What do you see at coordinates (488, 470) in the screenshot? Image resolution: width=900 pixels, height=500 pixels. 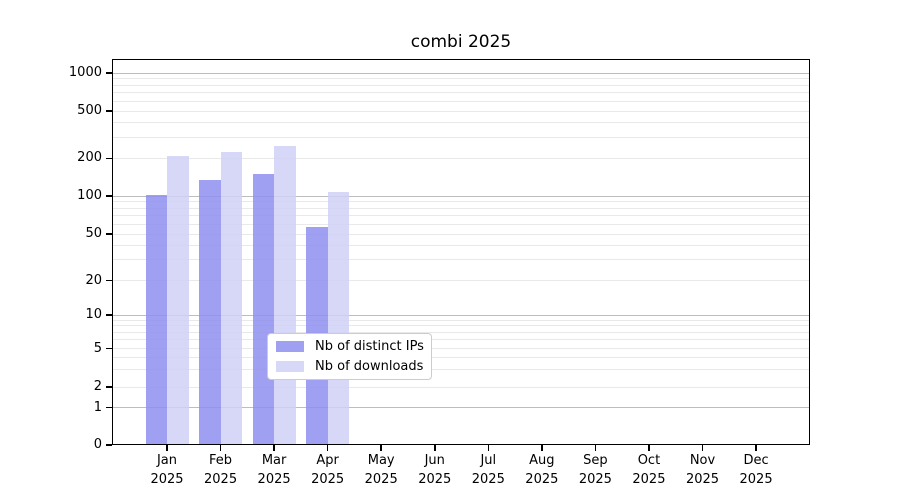 I see `x-tick-label: Jul 2025` at bounding box center [488, 470].